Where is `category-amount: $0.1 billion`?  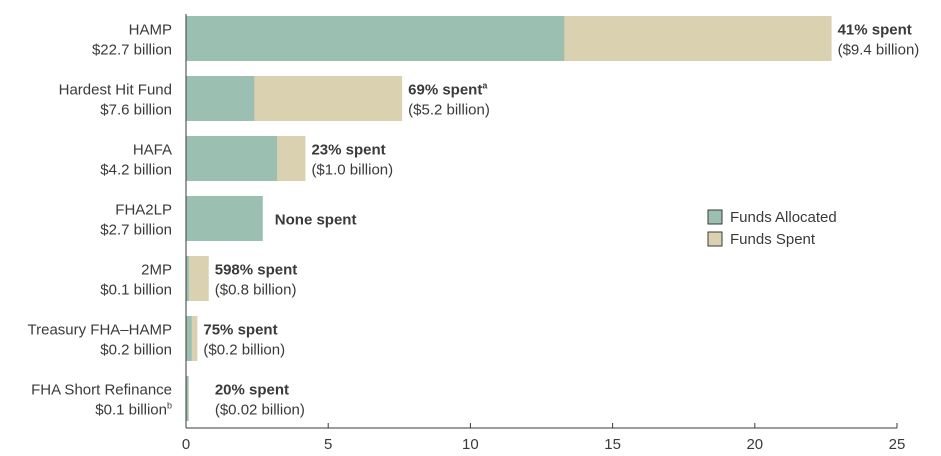 category-amount: $0.1 billion is located at coordinates (136, 290).